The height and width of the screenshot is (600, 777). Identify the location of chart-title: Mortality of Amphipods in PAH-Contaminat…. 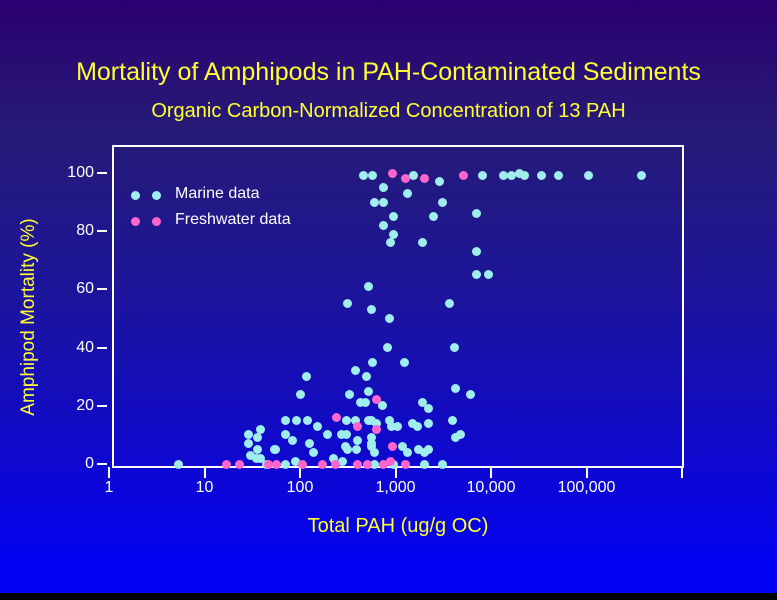
(388, 72).